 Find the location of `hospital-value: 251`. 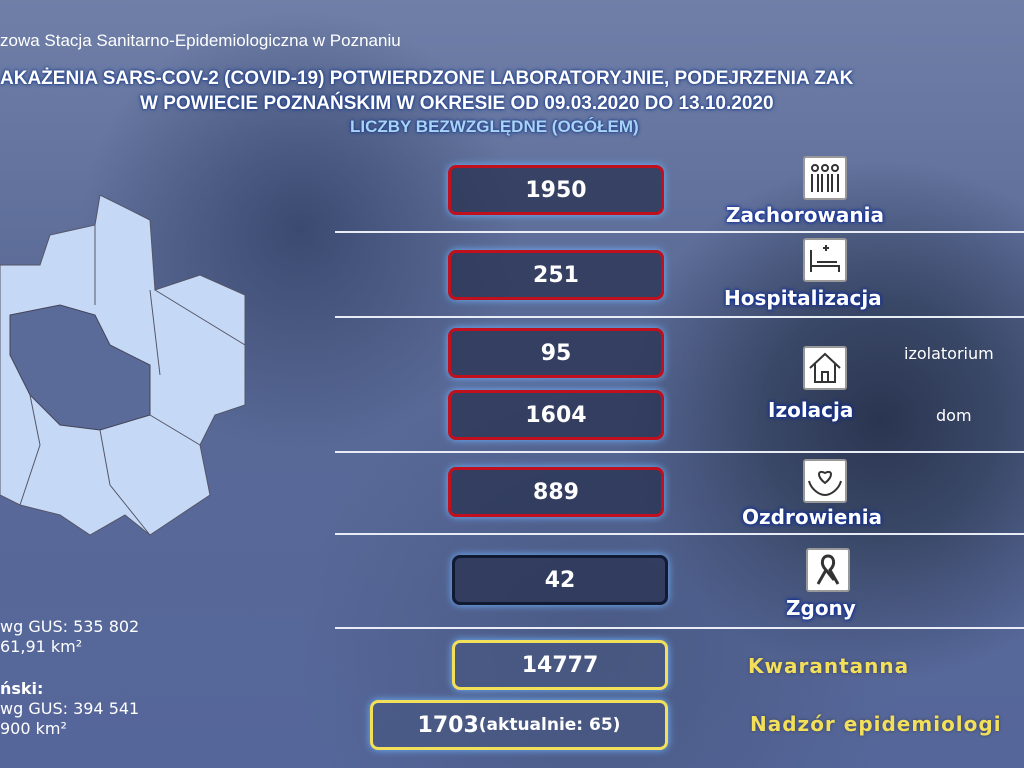

hospital-value: 251 is located at coordinates (556, 275).